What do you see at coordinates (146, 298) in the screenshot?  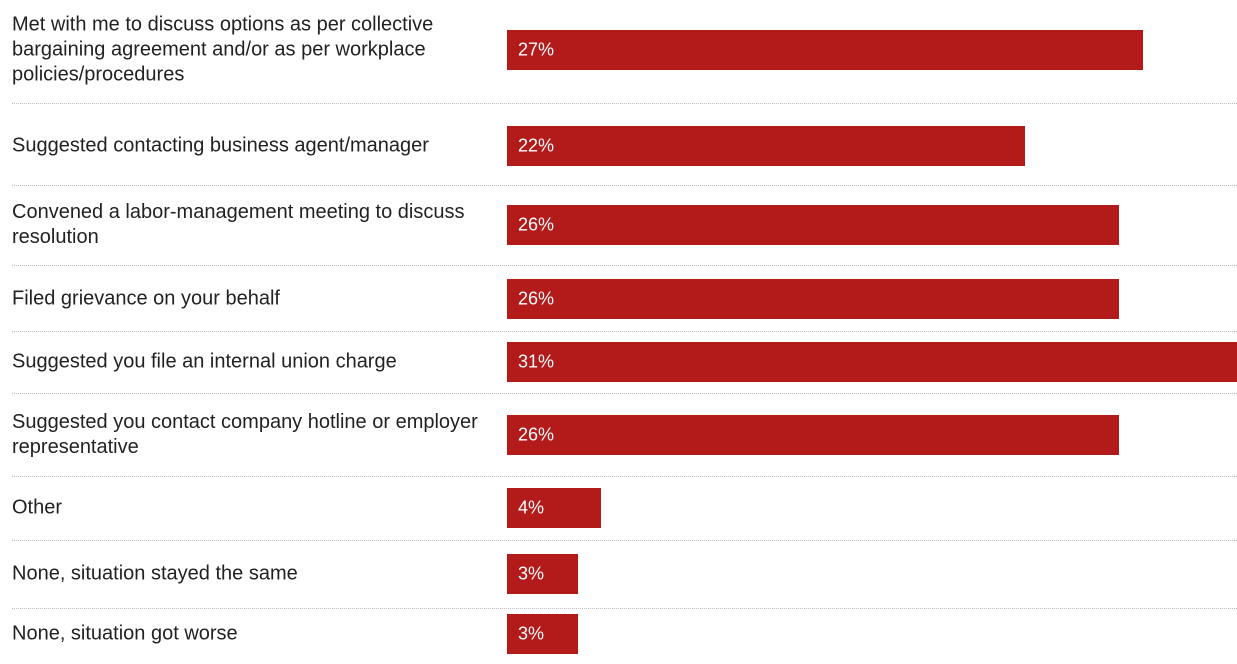 I see `category-label: Filed grievance on your behalf` at bounding box center [146, 298].